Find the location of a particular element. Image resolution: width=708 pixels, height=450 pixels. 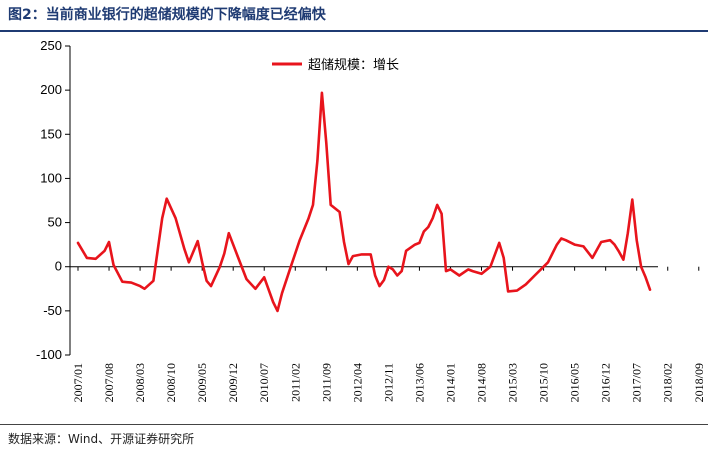

y-tick-label: -100 is located at coordinates (49, 354).